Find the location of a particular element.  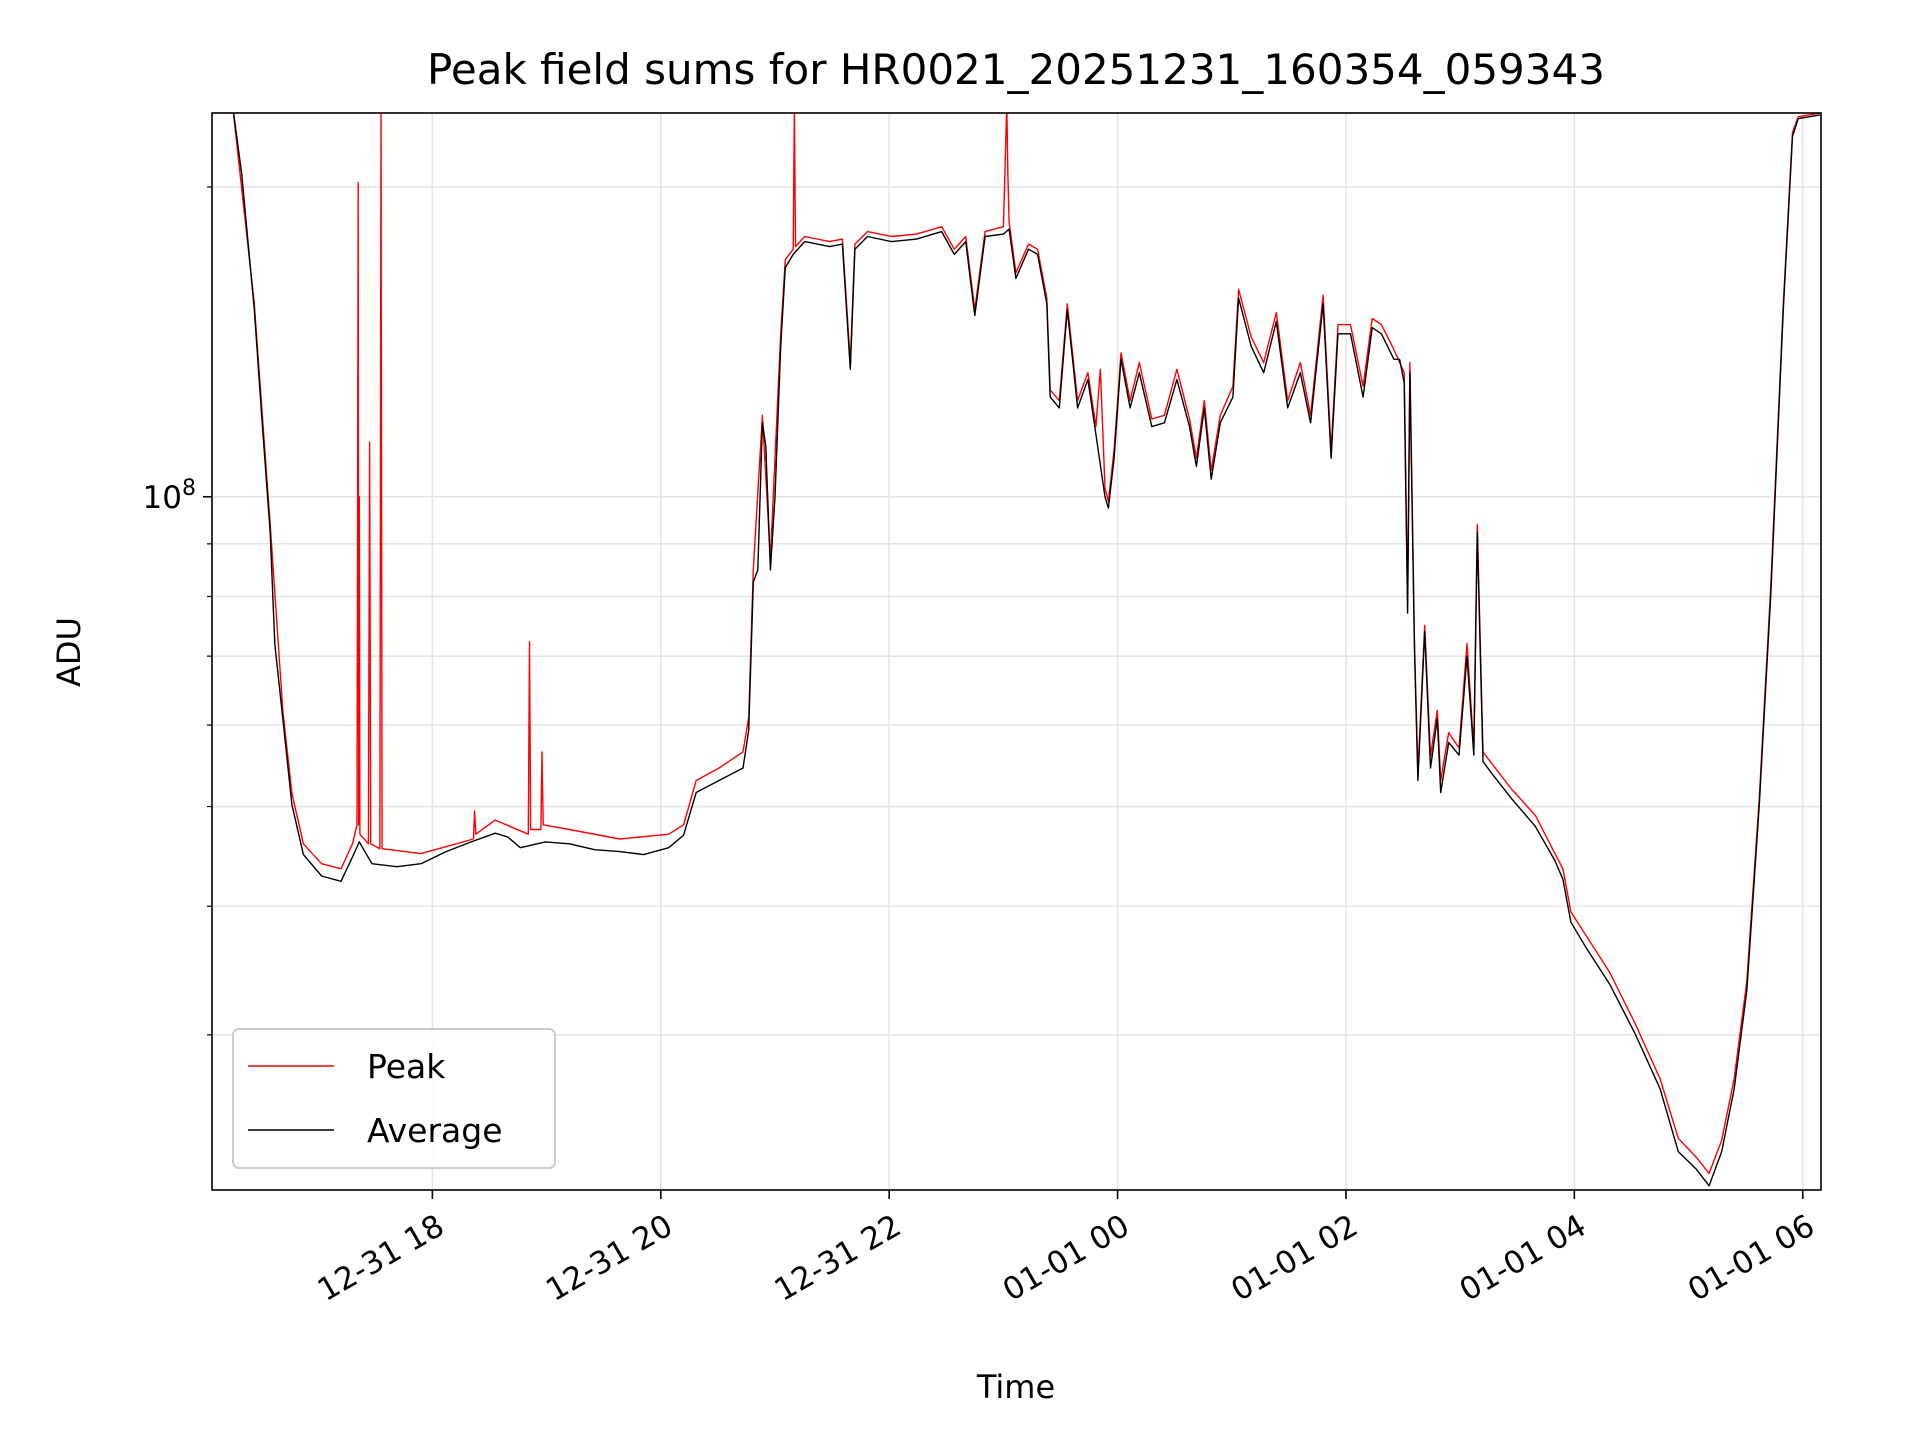

legend-peak-label: Peak is located at coordinates (406, 1066).